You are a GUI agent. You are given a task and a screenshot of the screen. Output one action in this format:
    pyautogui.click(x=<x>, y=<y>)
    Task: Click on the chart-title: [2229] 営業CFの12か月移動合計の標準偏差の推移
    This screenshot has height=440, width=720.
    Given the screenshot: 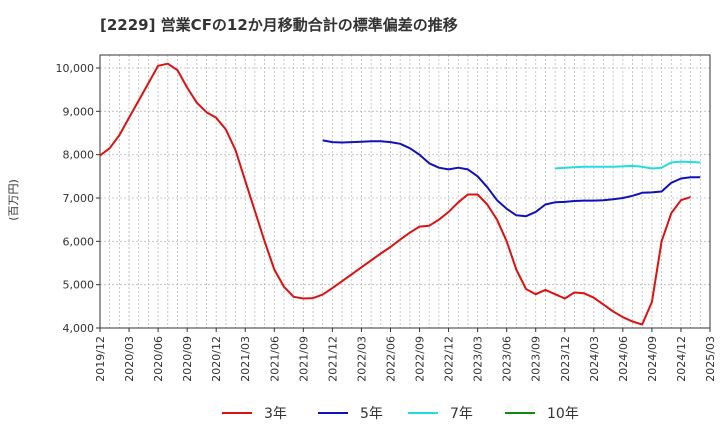 What is the action you would take?
    pyautogui.click(x=279, y=25)
    